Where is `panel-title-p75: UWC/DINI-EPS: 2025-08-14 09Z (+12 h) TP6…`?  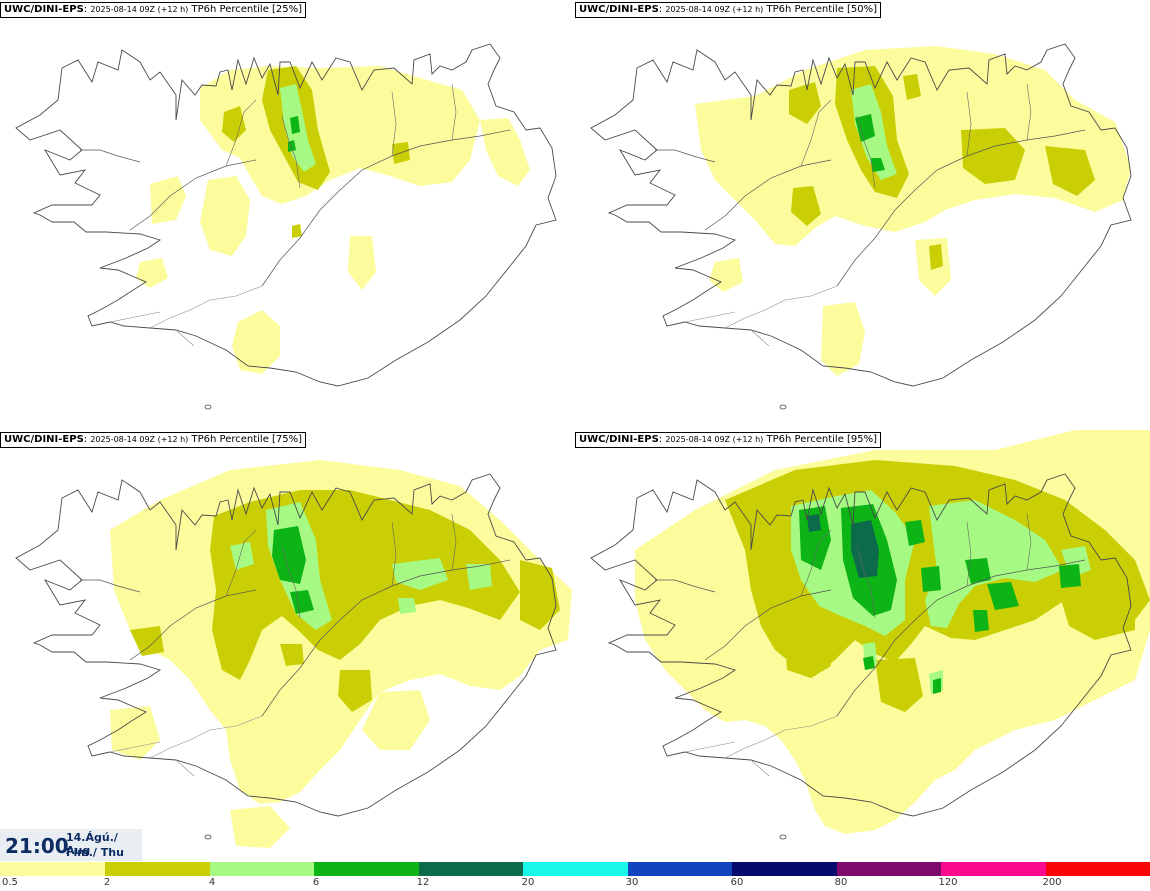 panel-title-p75: UWC/DINI-EPS: 2025-08-14 09Z (+12 h) TP6… is located at coordinates (153, 440).